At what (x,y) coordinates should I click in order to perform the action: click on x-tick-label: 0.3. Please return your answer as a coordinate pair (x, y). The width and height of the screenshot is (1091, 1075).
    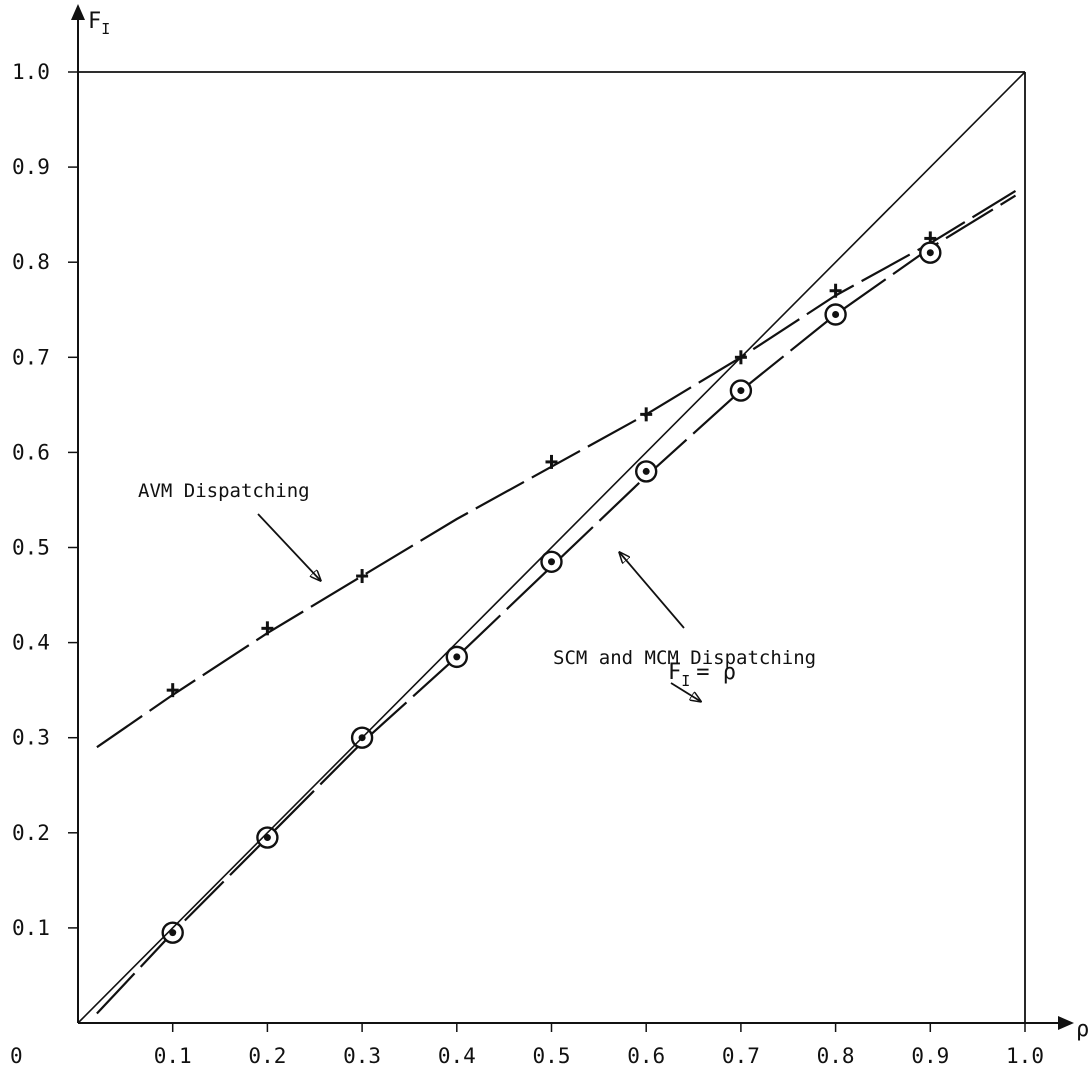
    Looking at the image, I should click on (362, 1056).